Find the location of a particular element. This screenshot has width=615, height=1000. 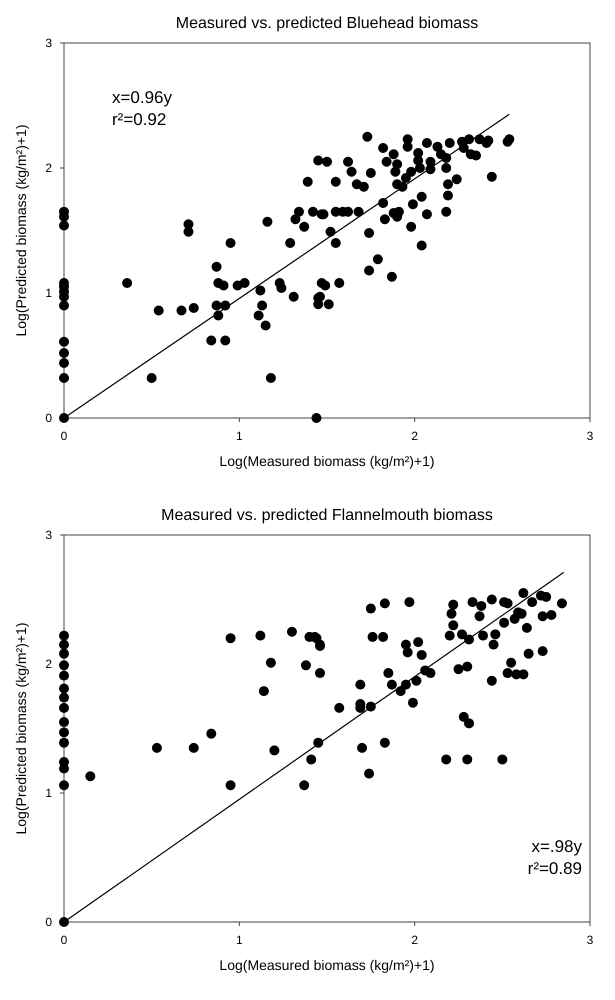

annotation: r²=0.89 is located at coordinates (555, 868).